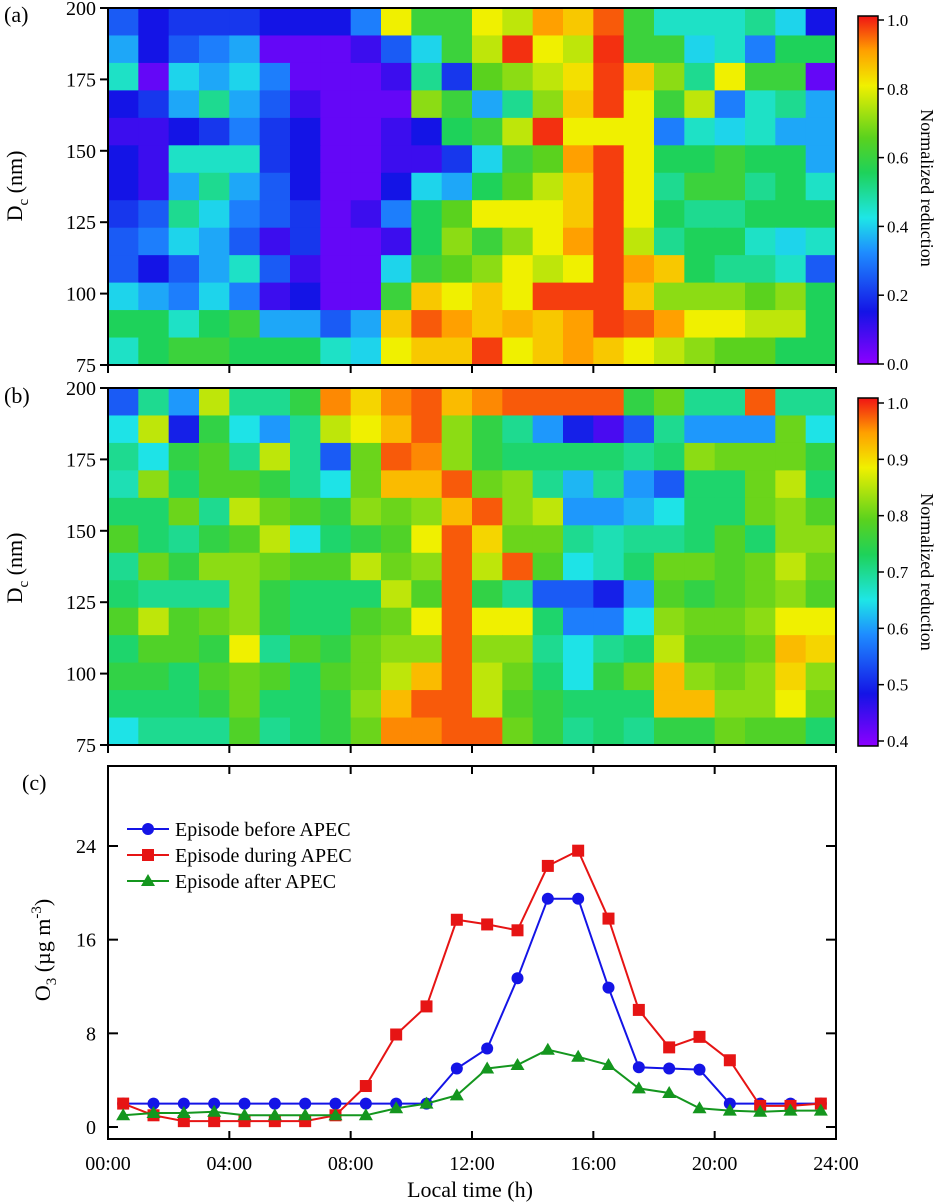 The height and width of the screenshot is (1203, 936). Describe the element at coordinates (263, 830) in the screenshot. I see `legend-label: Episode before APEC` at that location.